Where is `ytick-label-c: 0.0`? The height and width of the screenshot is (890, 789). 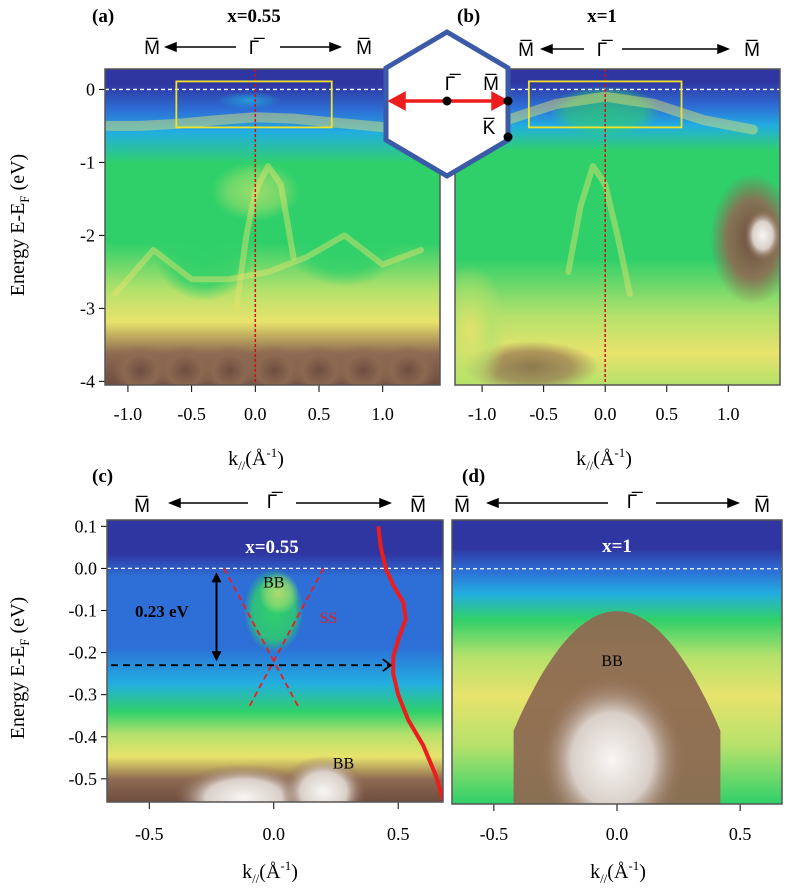
ytick-label-c: 0.0 is located at coordinates (86, 568).